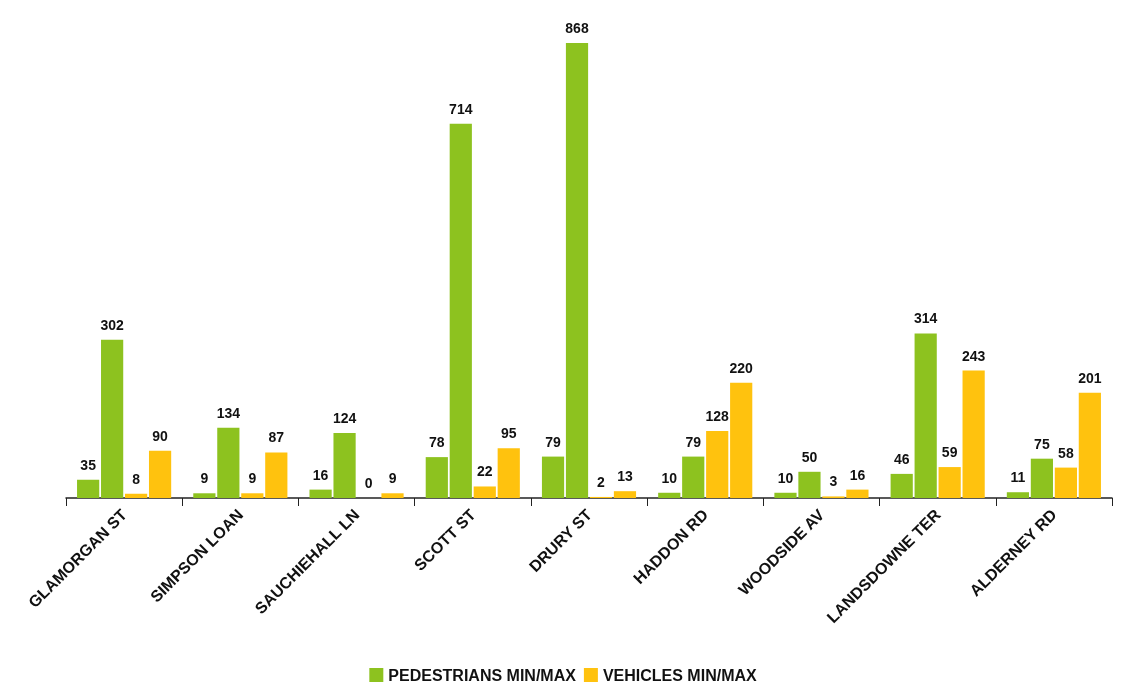  Describe the element at coordinates (484, 471) in the screenshot. I see `data-label: 22` at that location.